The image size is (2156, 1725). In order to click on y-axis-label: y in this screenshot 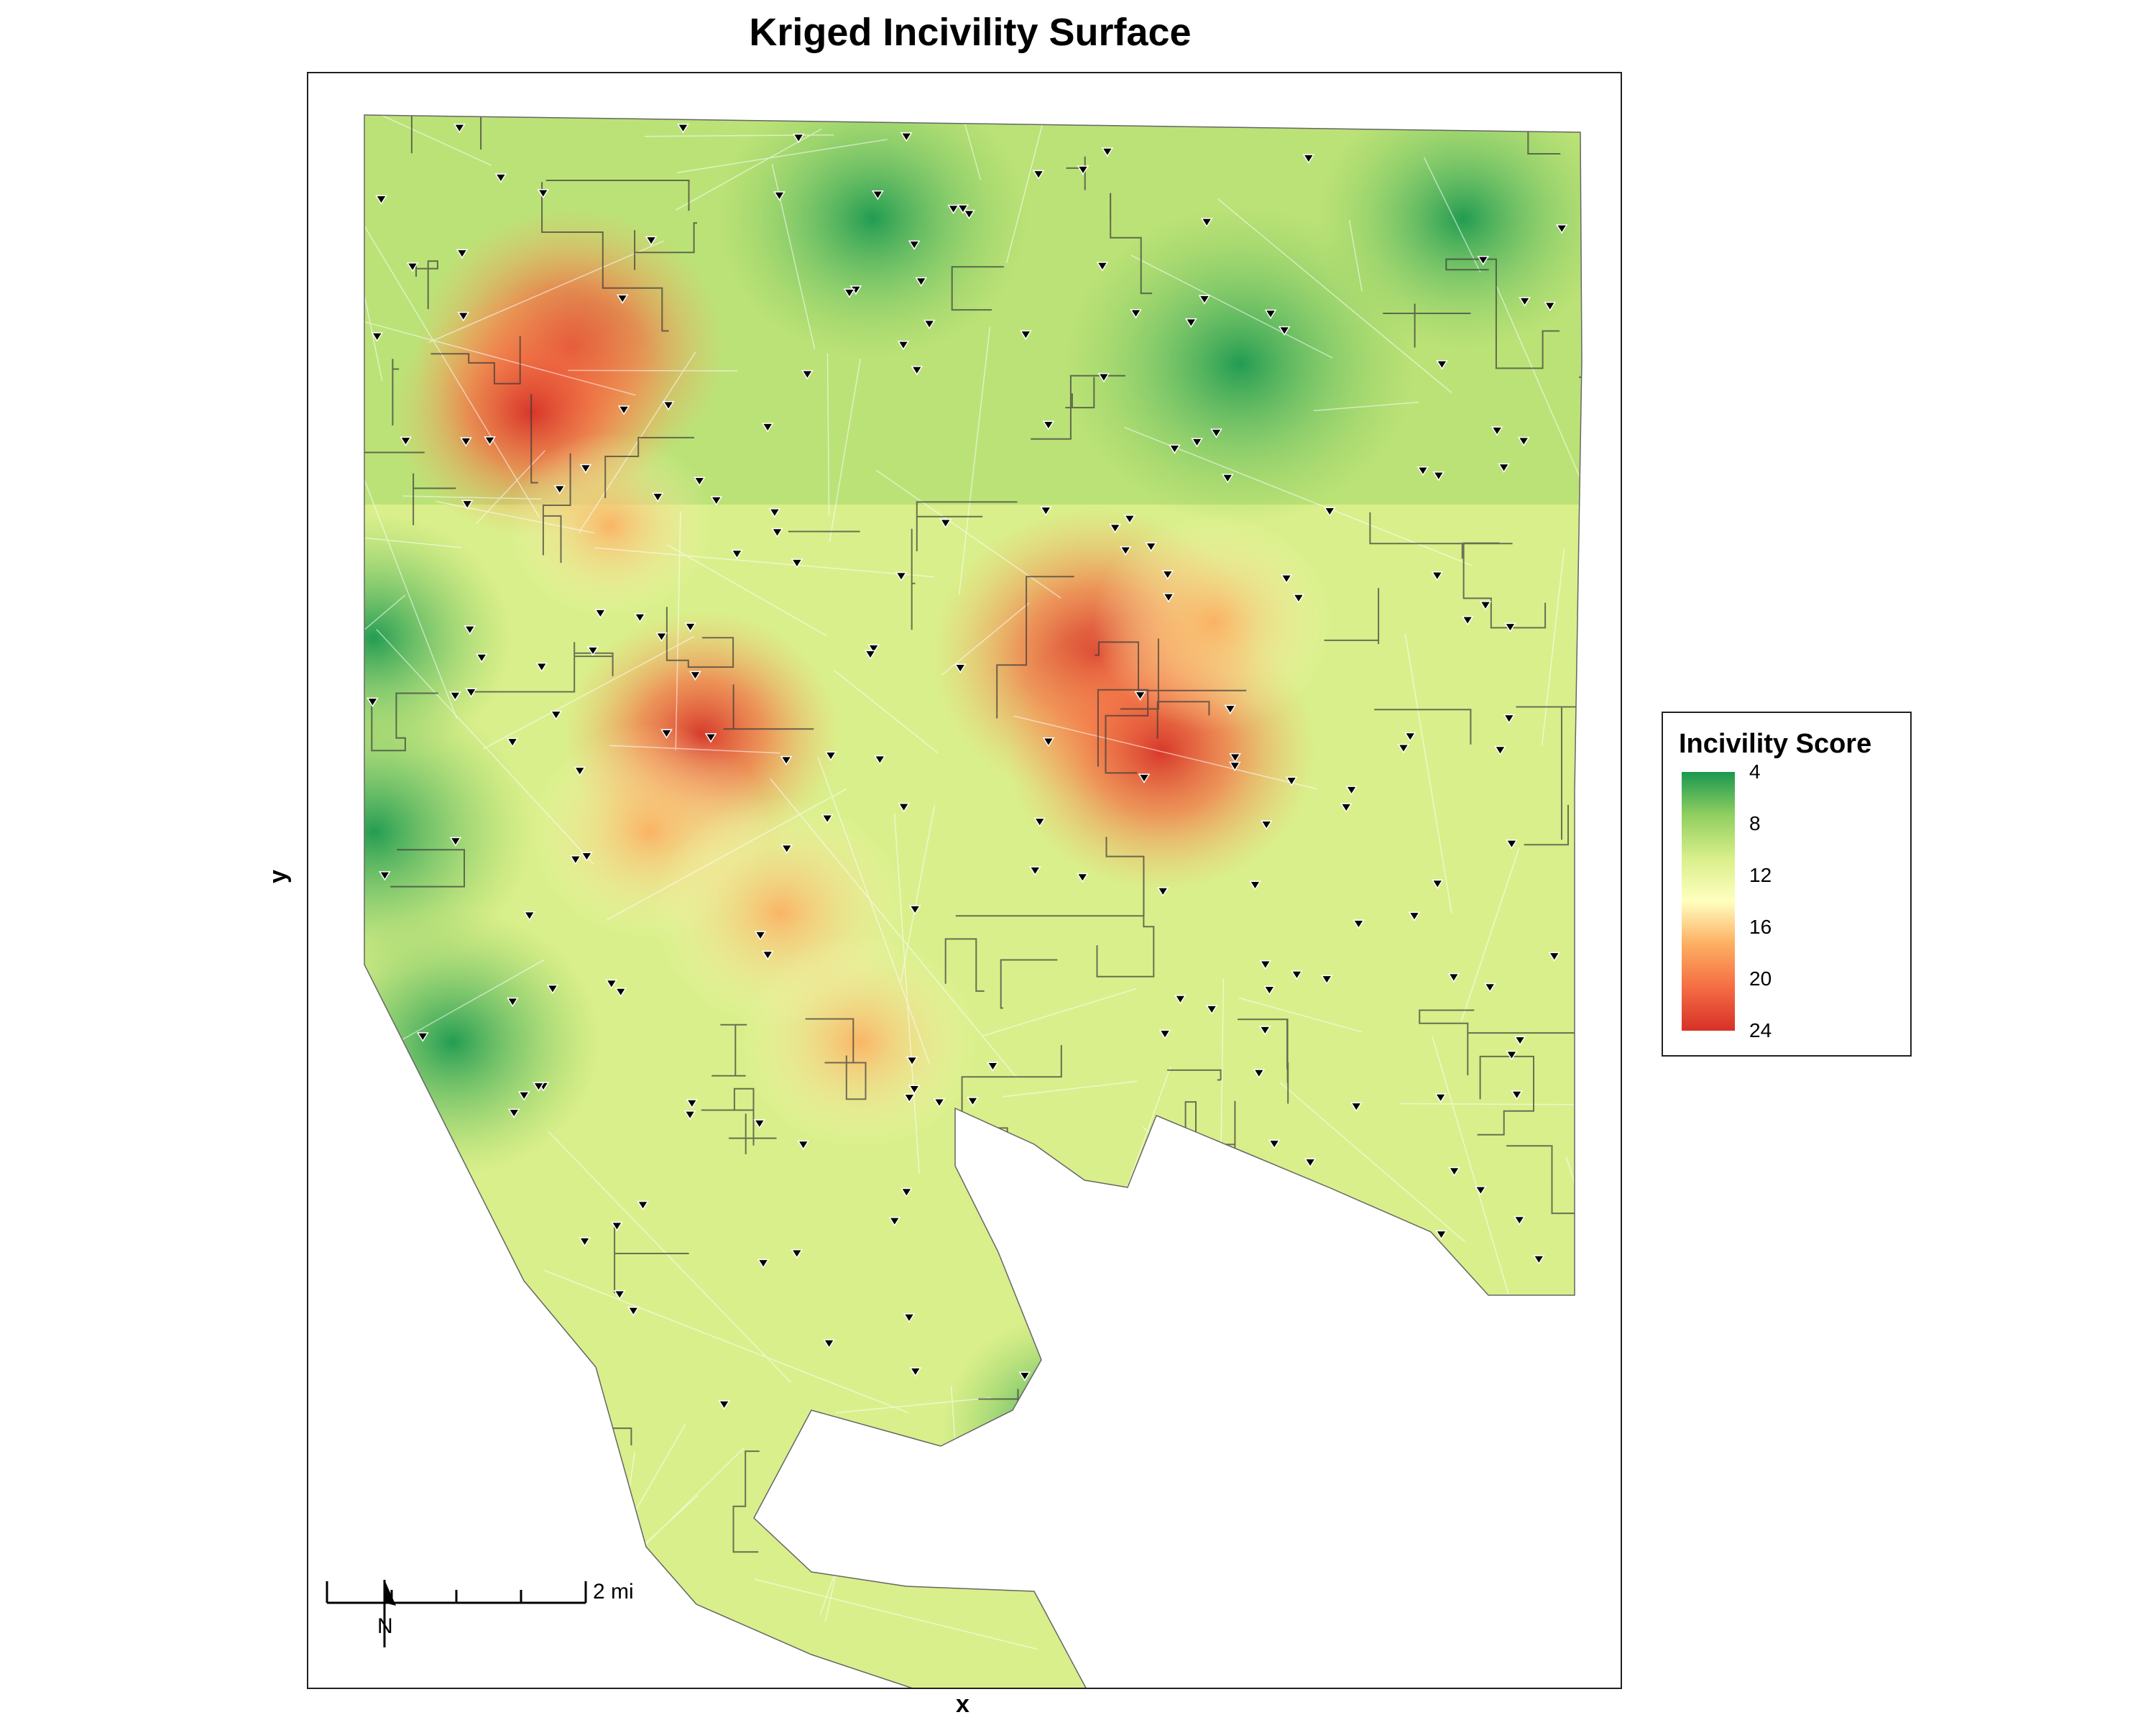, I will do `click(278, 876)`.